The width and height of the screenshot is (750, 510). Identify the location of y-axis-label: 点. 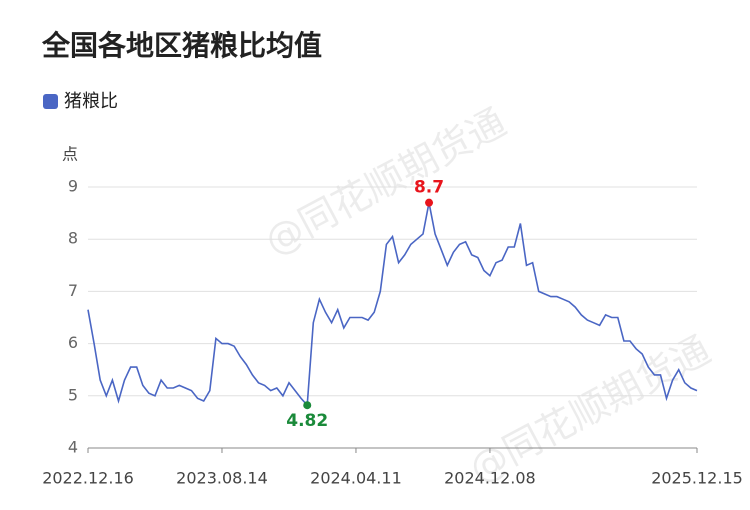
(70, 154).